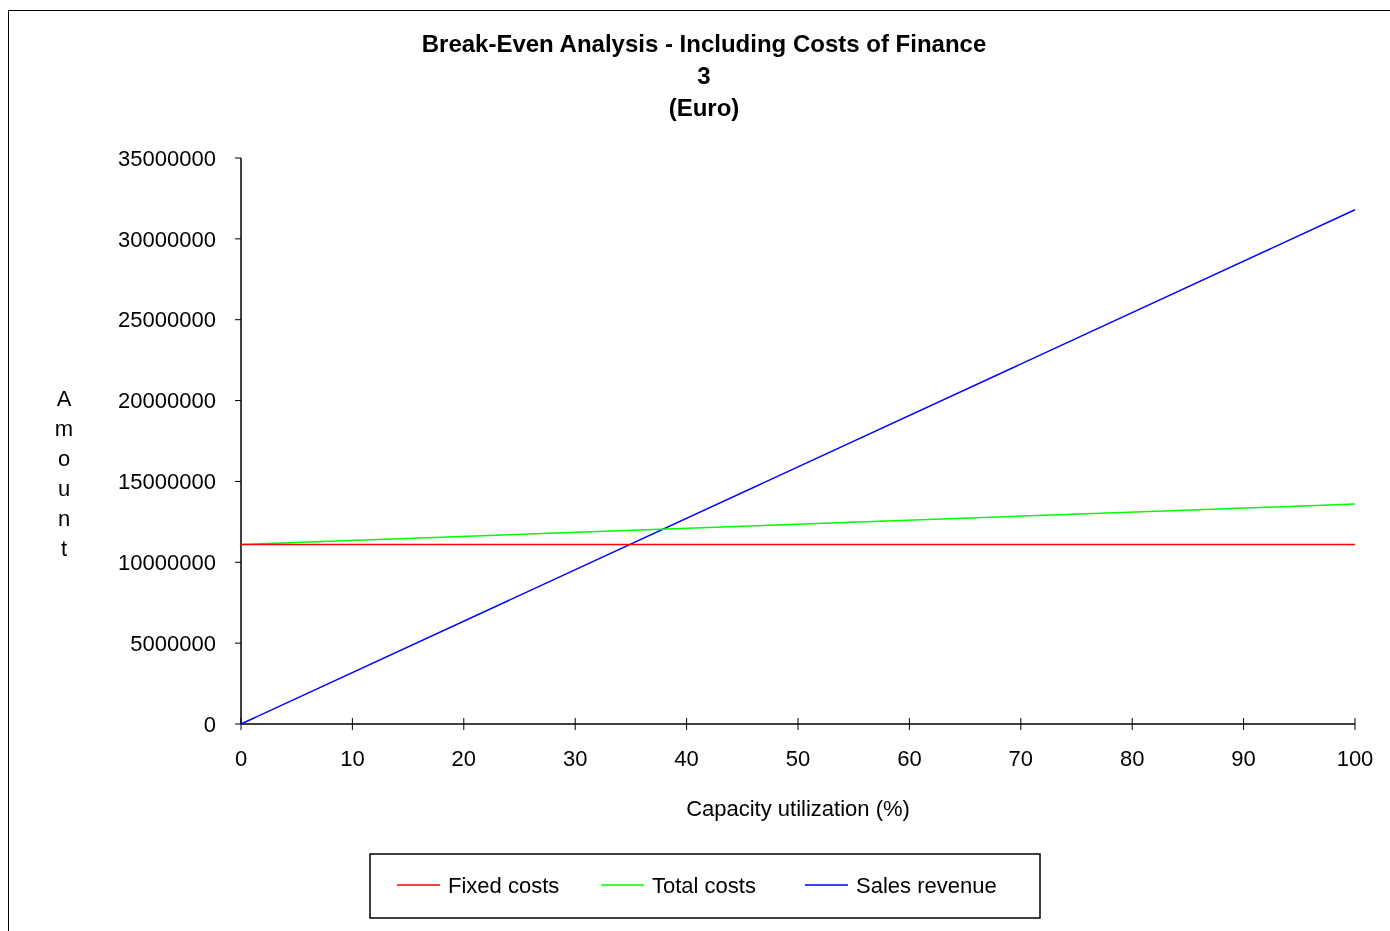  What do you see at coordinates (464, 758) in the screenshot?
I see `x-tick-label: 20` at bounding box center [464, 758].